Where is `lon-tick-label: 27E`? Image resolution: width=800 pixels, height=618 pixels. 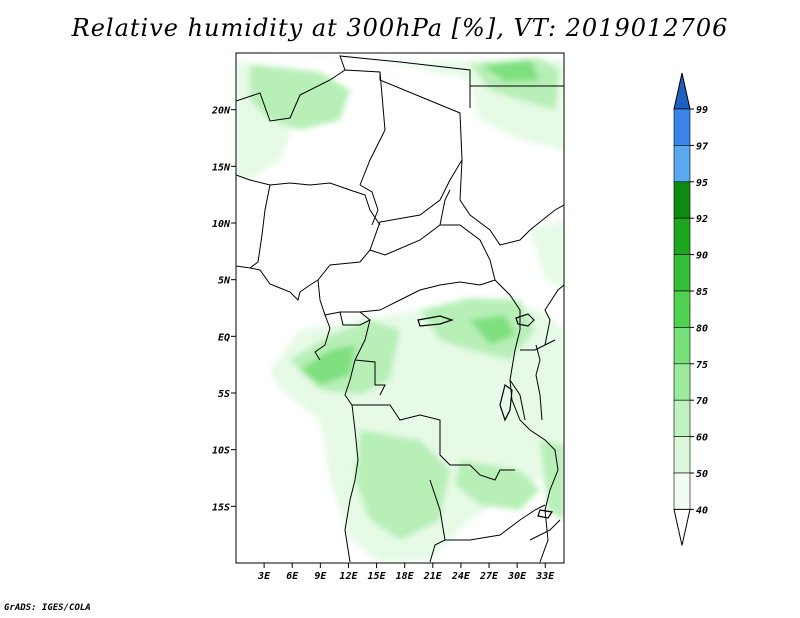 lon-tick-label: 27E is located at coordinates (489, 576).